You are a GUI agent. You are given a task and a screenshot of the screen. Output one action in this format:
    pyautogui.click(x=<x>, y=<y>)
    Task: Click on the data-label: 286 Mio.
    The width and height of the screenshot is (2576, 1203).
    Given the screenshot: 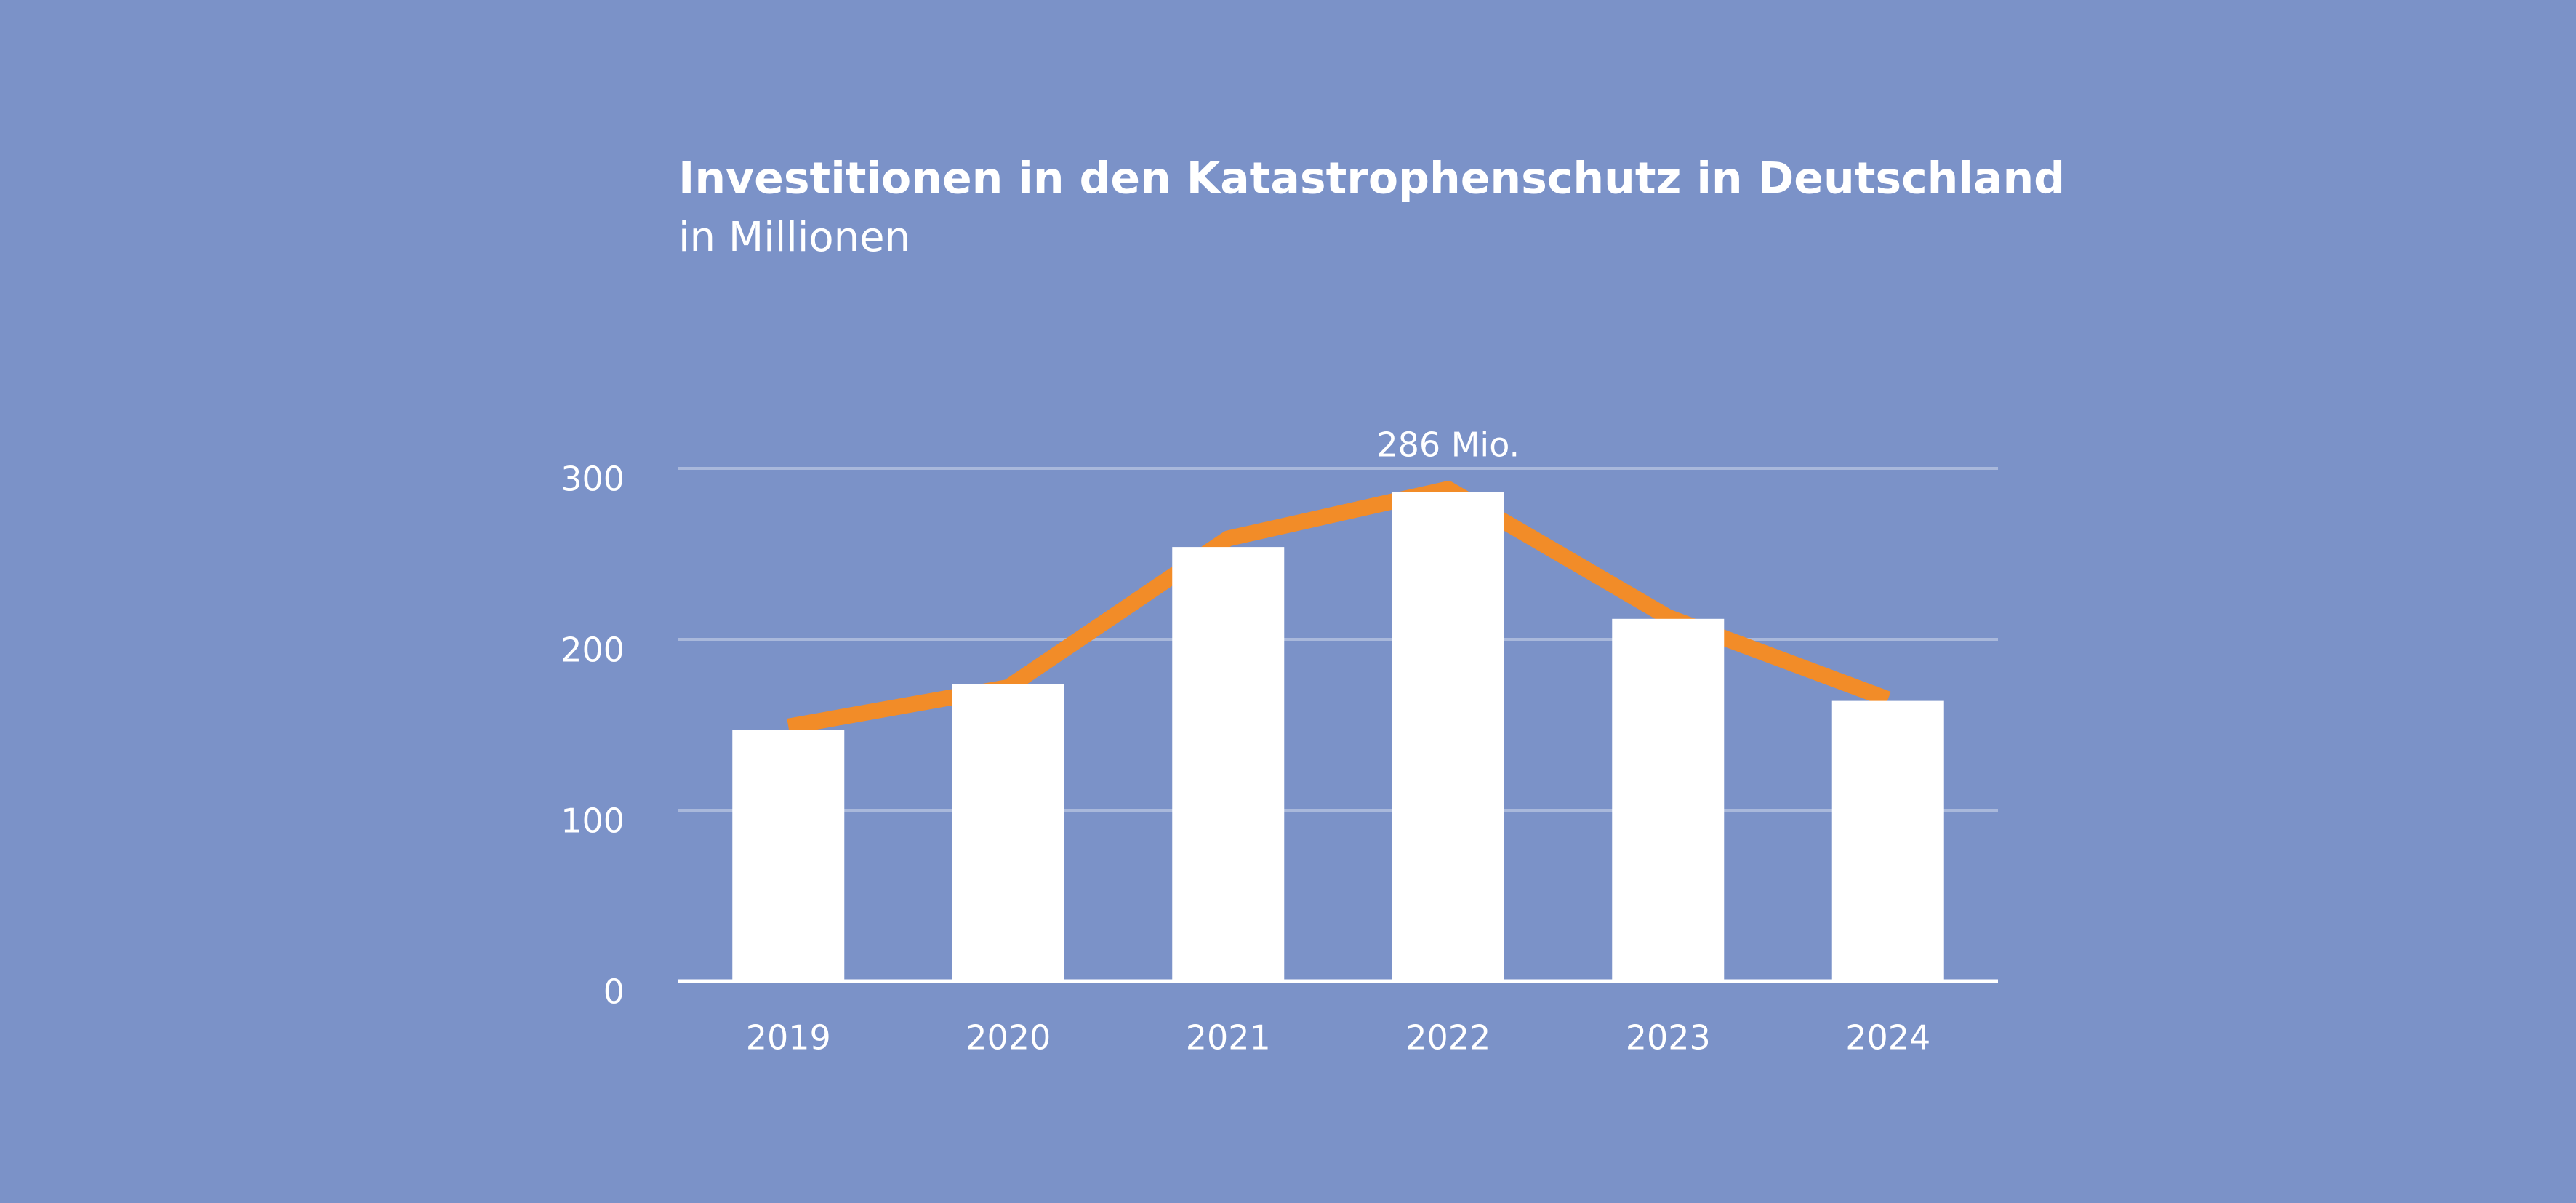 What is the action you would take?
    pyautogui.click(x=1448, y=444)
    